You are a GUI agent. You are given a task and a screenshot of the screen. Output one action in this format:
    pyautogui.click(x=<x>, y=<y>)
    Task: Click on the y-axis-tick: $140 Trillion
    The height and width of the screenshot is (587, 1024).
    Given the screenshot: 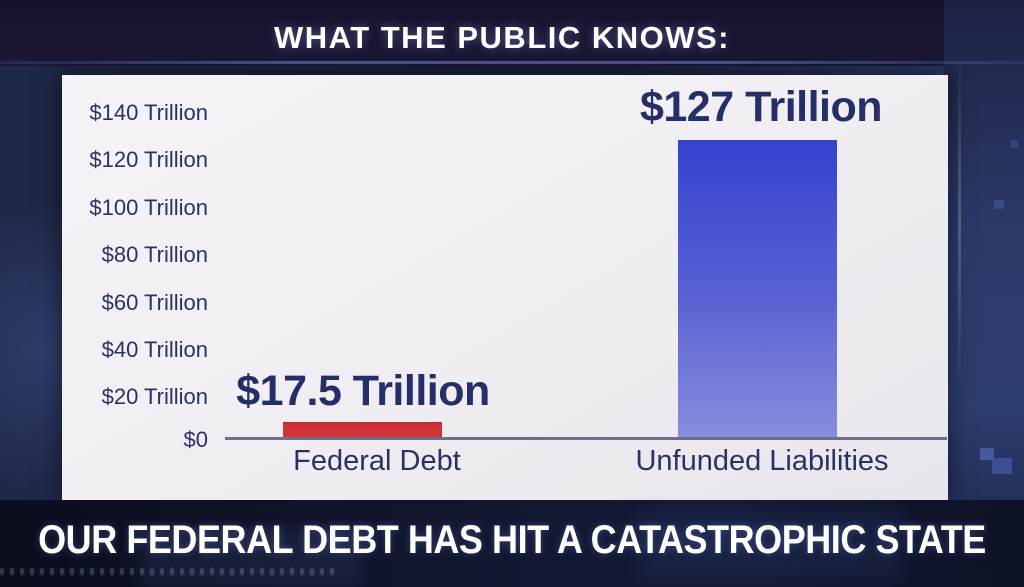 What is the action you would take?
    pyautogui.click(x=148, y=112)
    